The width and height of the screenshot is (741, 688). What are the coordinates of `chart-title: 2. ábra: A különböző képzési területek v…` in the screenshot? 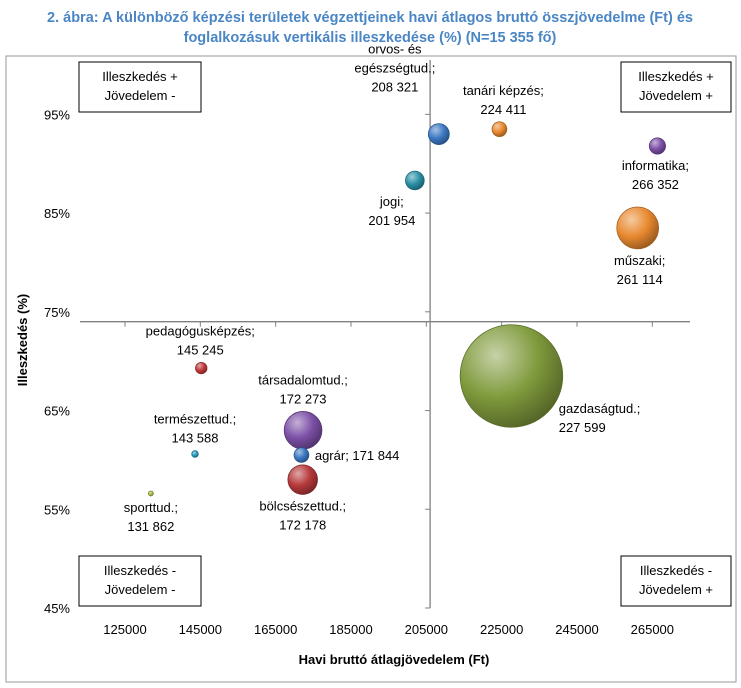 It's located at (370, 28).